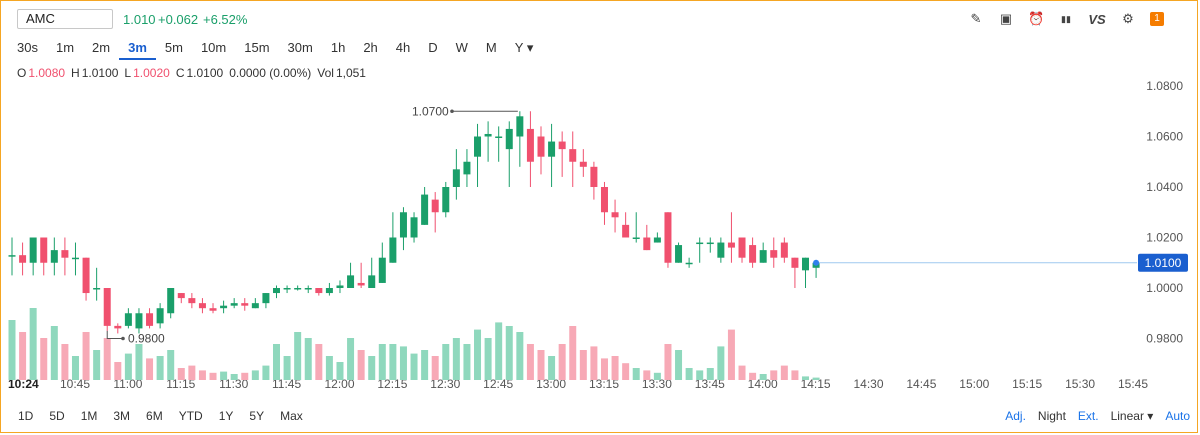 This screenshot has height=435, width=1200. Describe the element at coordinates (1051, 416) in the screenshot. I see `night-toggle: Night` at that location.